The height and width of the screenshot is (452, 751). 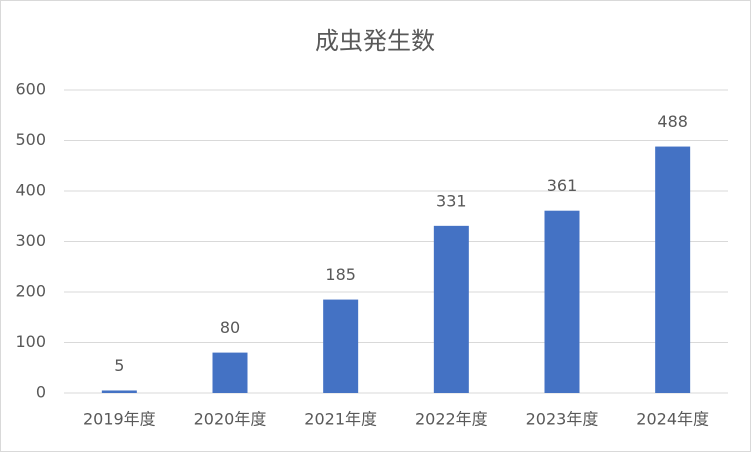 I want to click on x-tick-label: 2020年度, so click(x=230, y=419).